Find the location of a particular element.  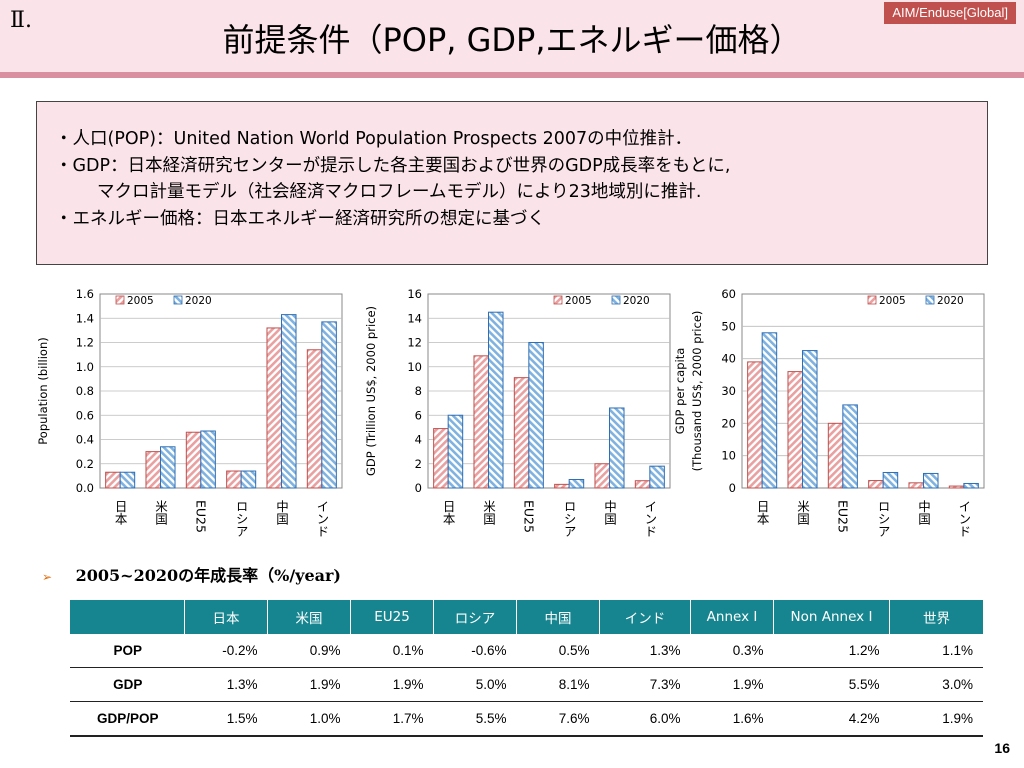

y-axis-label: Population (billion) is located at coordinates (43, 390).